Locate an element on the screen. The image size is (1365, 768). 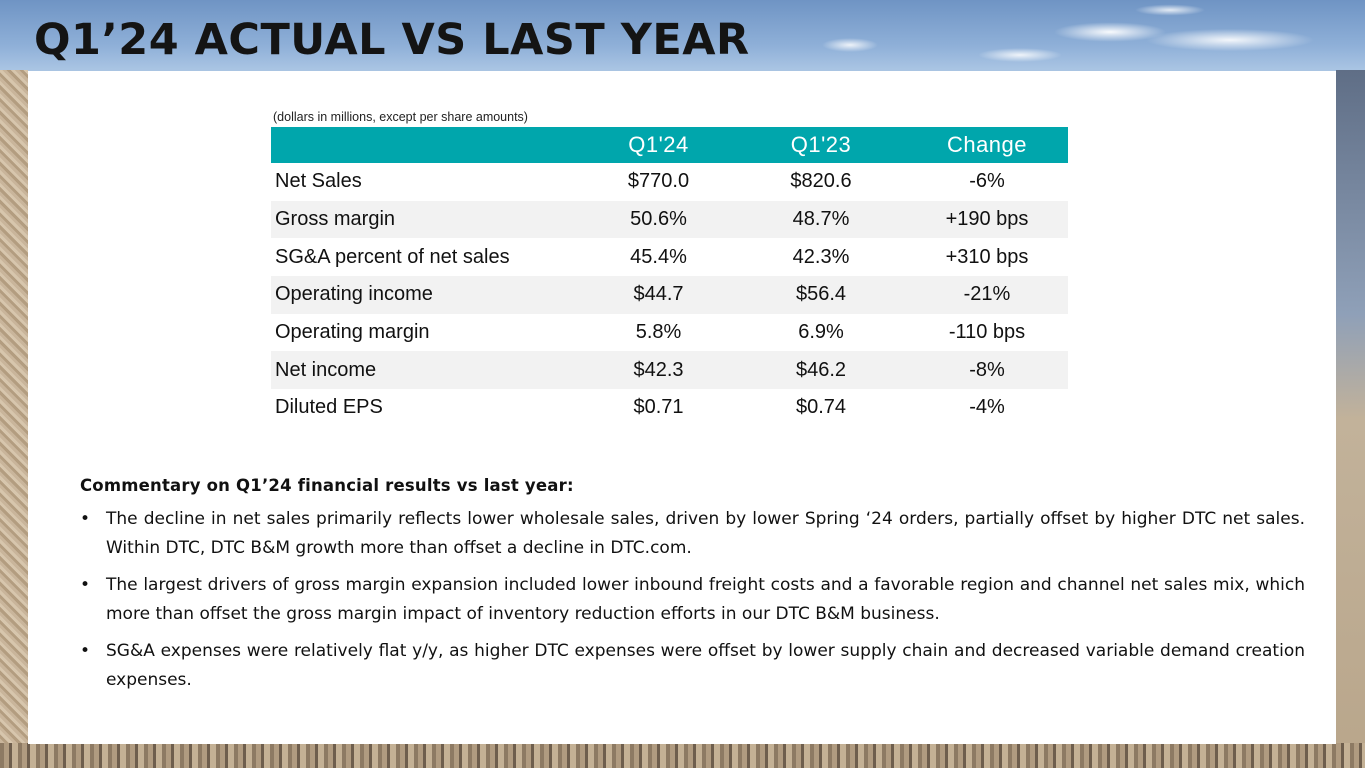
table-row: Gross margin 50.6% 48.7% +190 bps is located at coordinates (669, 219).